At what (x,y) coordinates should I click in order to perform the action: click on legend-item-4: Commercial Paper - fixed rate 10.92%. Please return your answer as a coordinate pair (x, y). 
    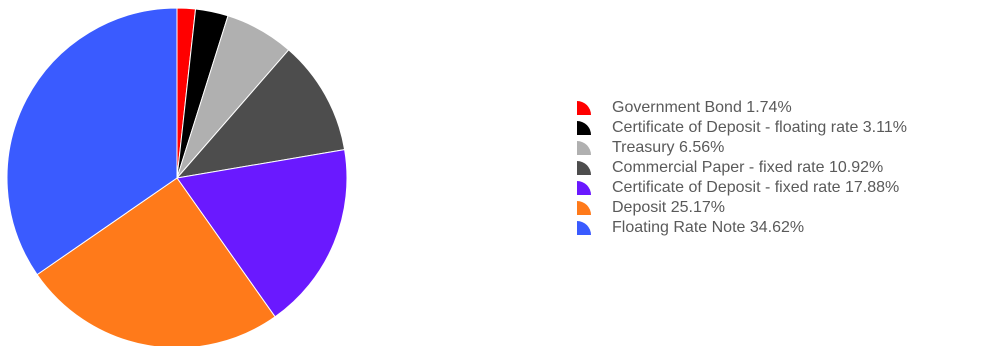
    Looking at the image, I should click on (741, 168).